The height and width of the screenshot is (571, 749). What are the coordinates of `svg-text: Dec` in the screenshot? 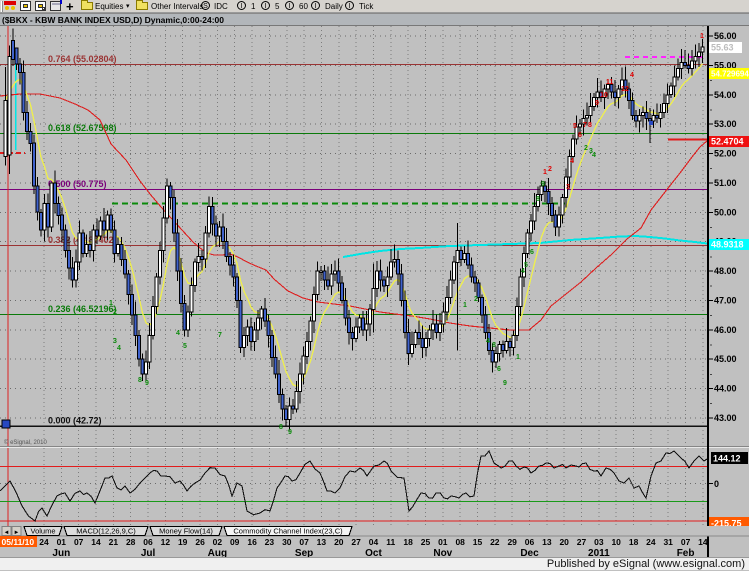 It's located at (529, 553).